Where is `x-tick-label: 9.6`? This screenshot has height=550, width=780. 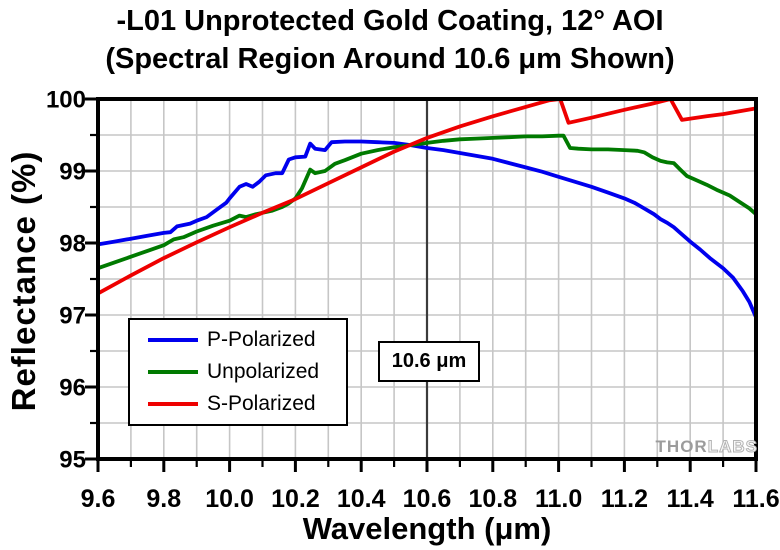 x-tick-label: 9.6 is located at coordinates (98, 499).